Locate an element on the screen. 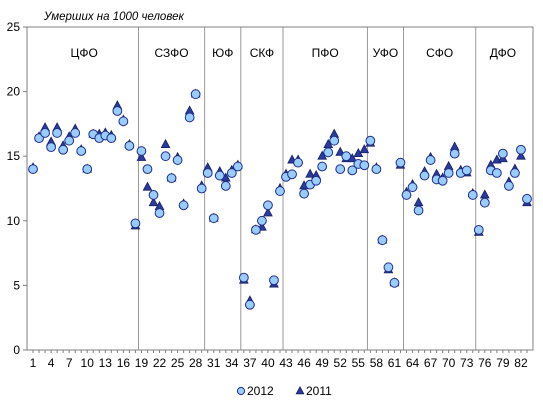  region-label: ЦФО is located at coordinates (84, 53).